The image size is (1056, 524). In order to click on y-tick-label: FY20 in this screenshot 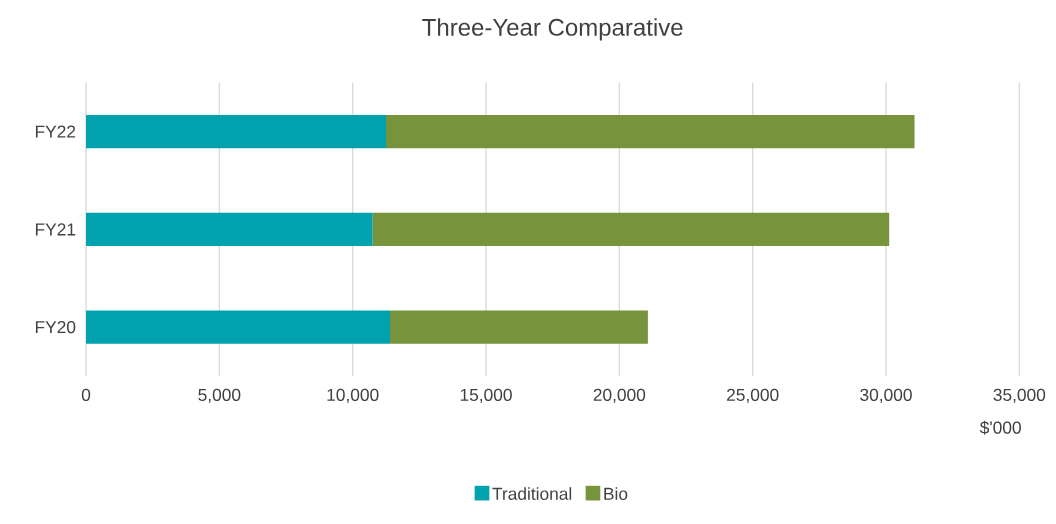, I will do `click(55, 327)`.